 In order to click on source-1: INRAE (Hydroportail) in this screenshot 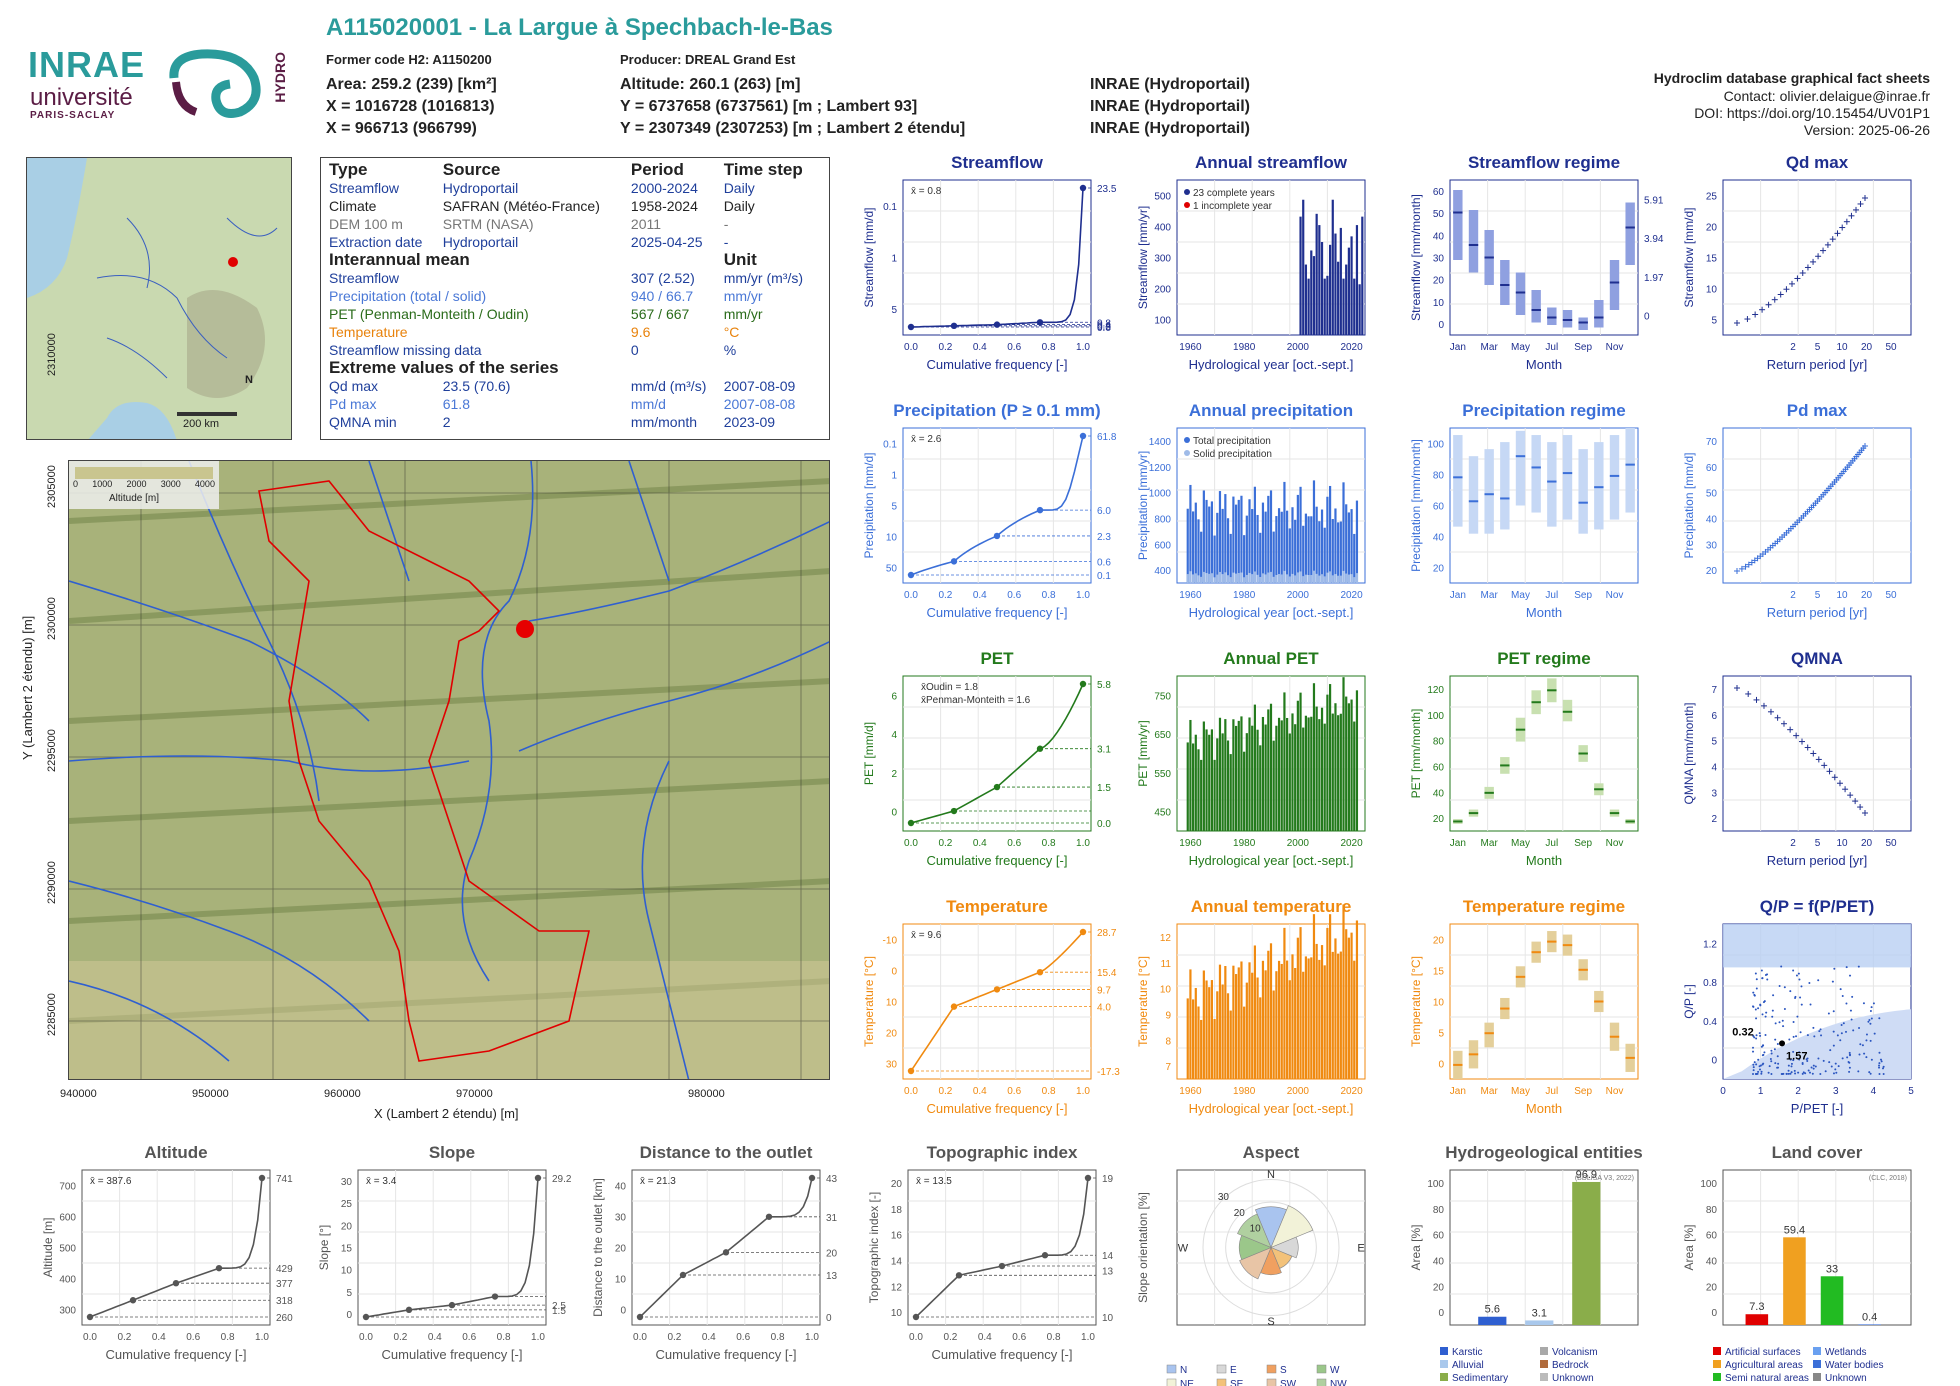, I will do `click(1170, 84)`.